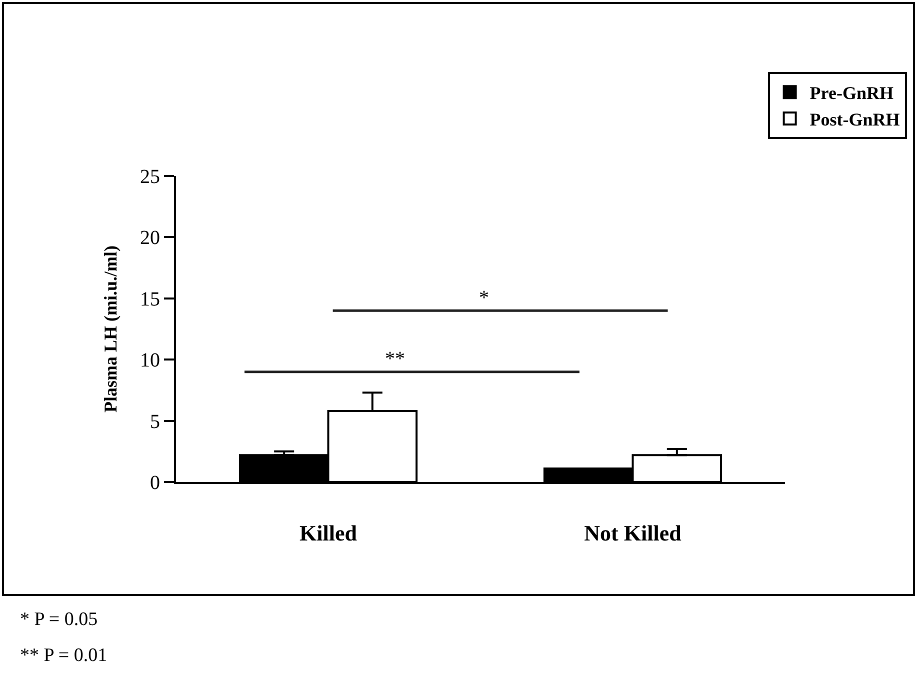  I want to click on y-tick-label: 5, so click(155, 421).